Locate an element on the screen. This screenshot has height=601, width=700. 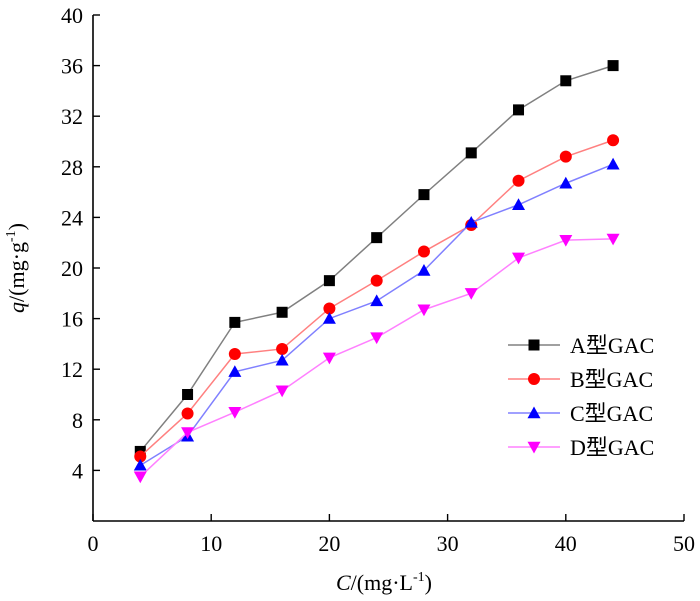
y-tick-label: 28 is located at coordinates (72, 167).